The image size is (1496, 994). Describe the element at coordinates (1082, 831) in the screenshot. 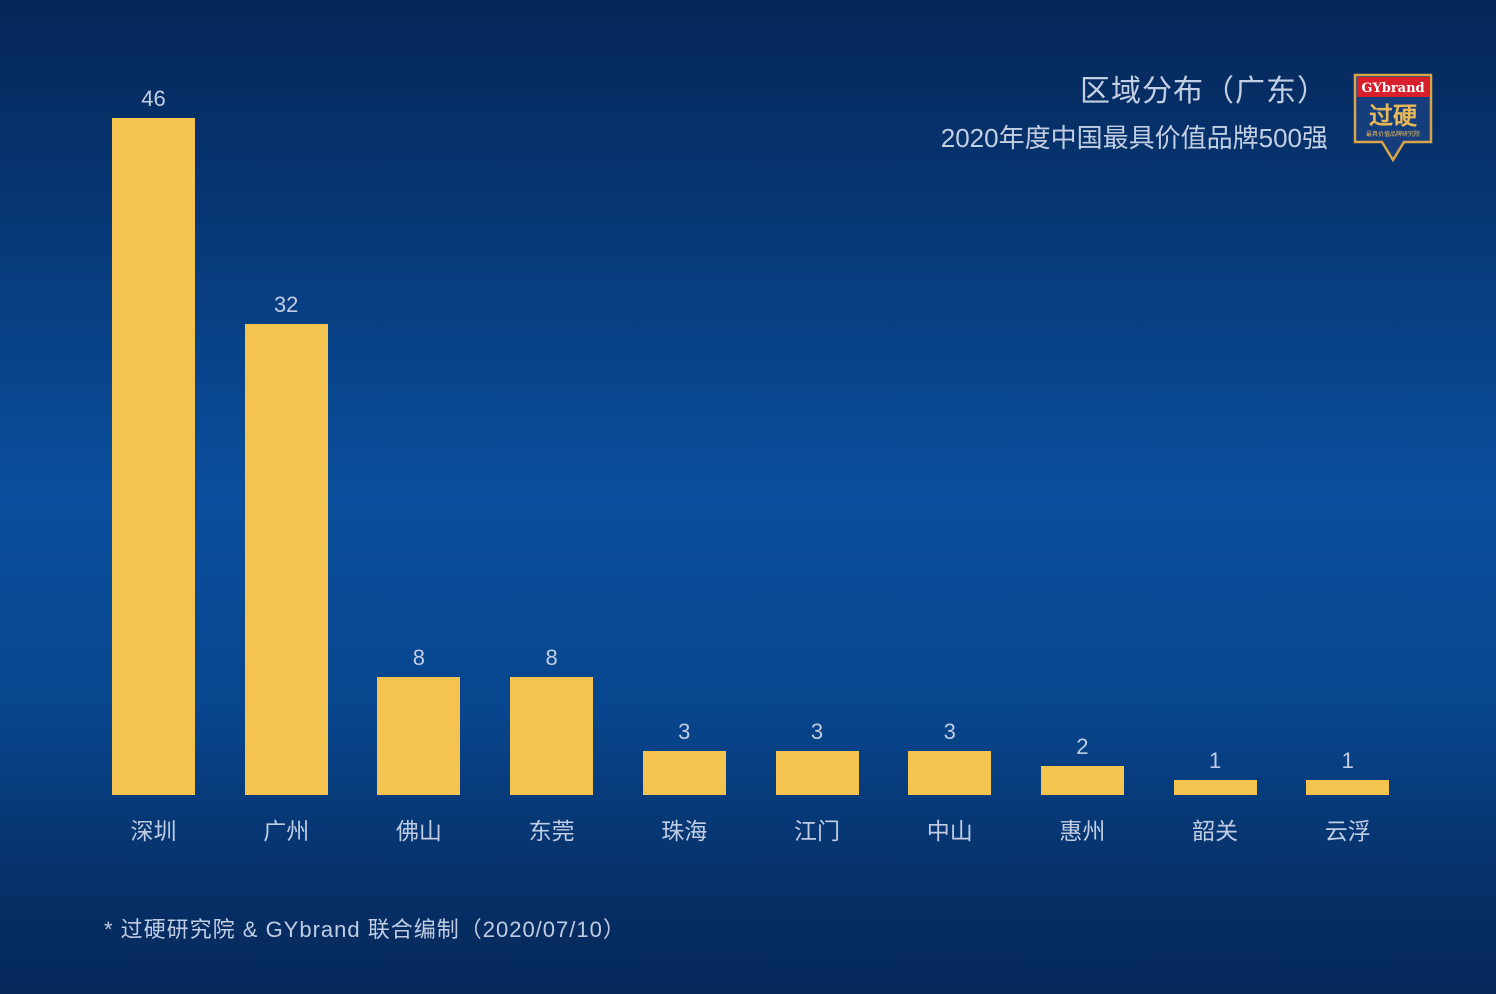

I see `category-label: 惠州` at that location.